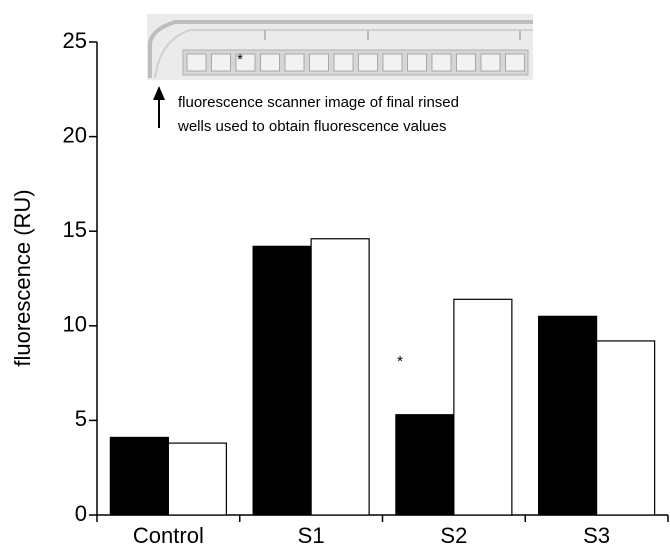 The image size is (670, 548). Describe the element at coordinates (75, 40) in the screenshot. I see `y-tick-label: 25` at that location.